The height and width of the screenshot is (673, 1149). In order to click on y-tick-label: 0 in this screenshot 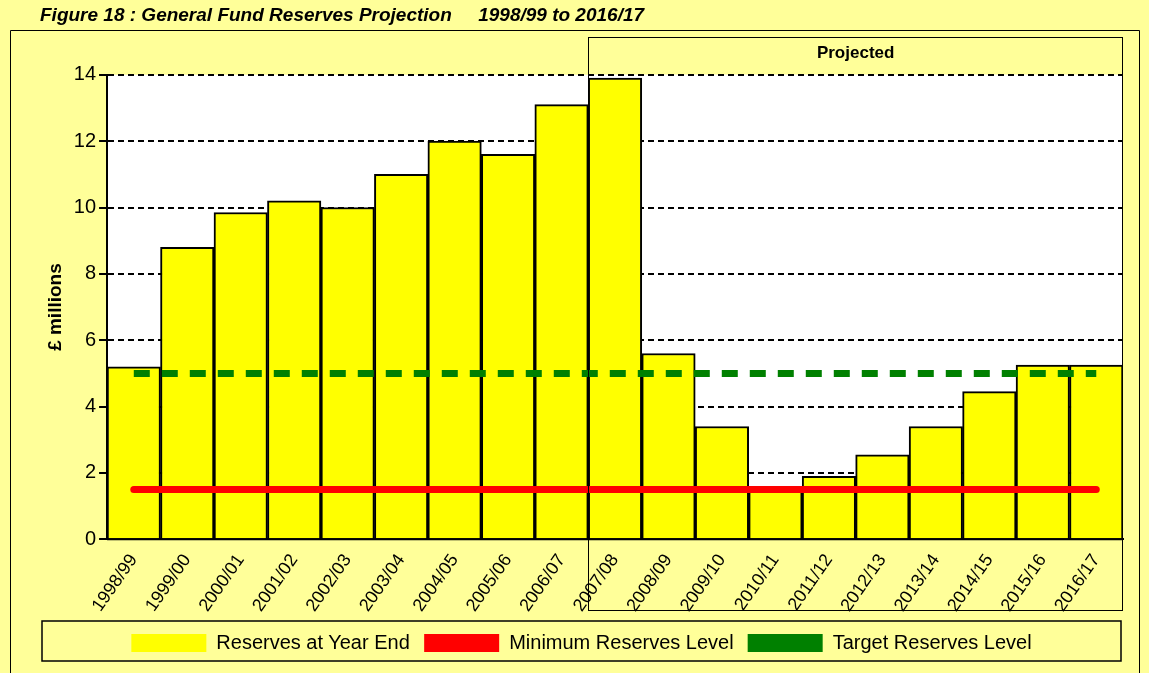, I will do `click(90, 537)`.